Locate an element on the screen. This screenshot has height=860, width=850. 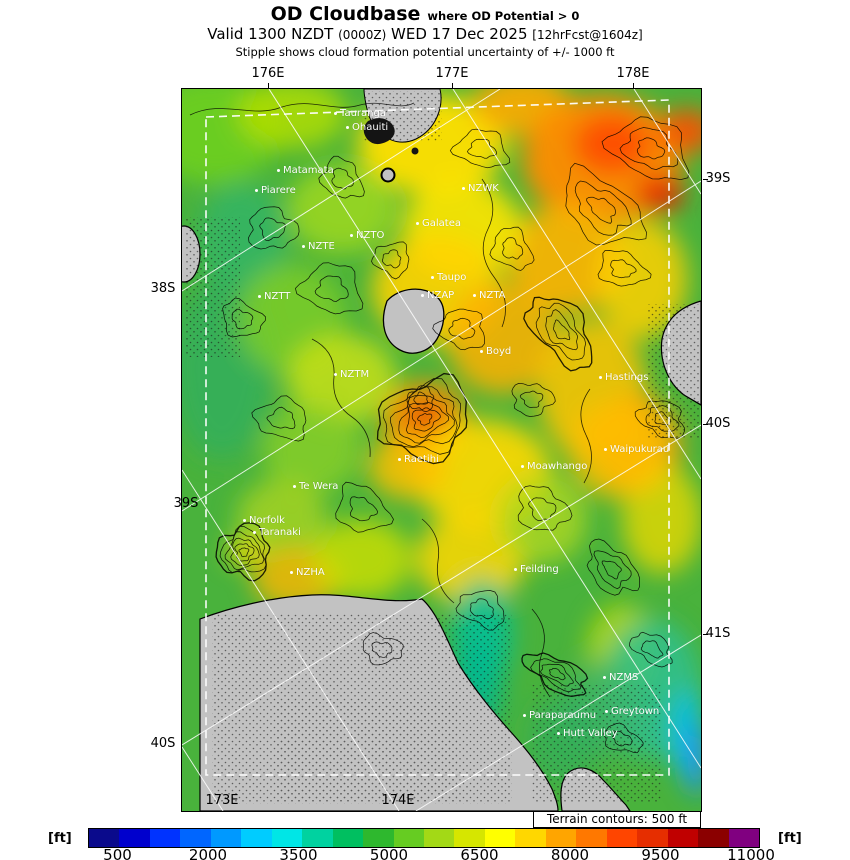
station-label: Hastings is located at coordinates (627, 377).